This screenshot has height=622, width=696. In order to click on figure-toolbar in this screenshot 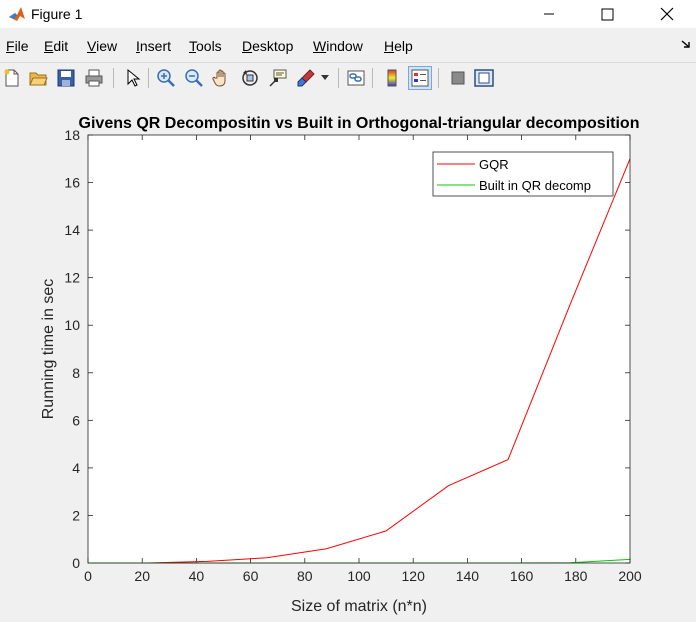, I will do `click(348, 77)`.